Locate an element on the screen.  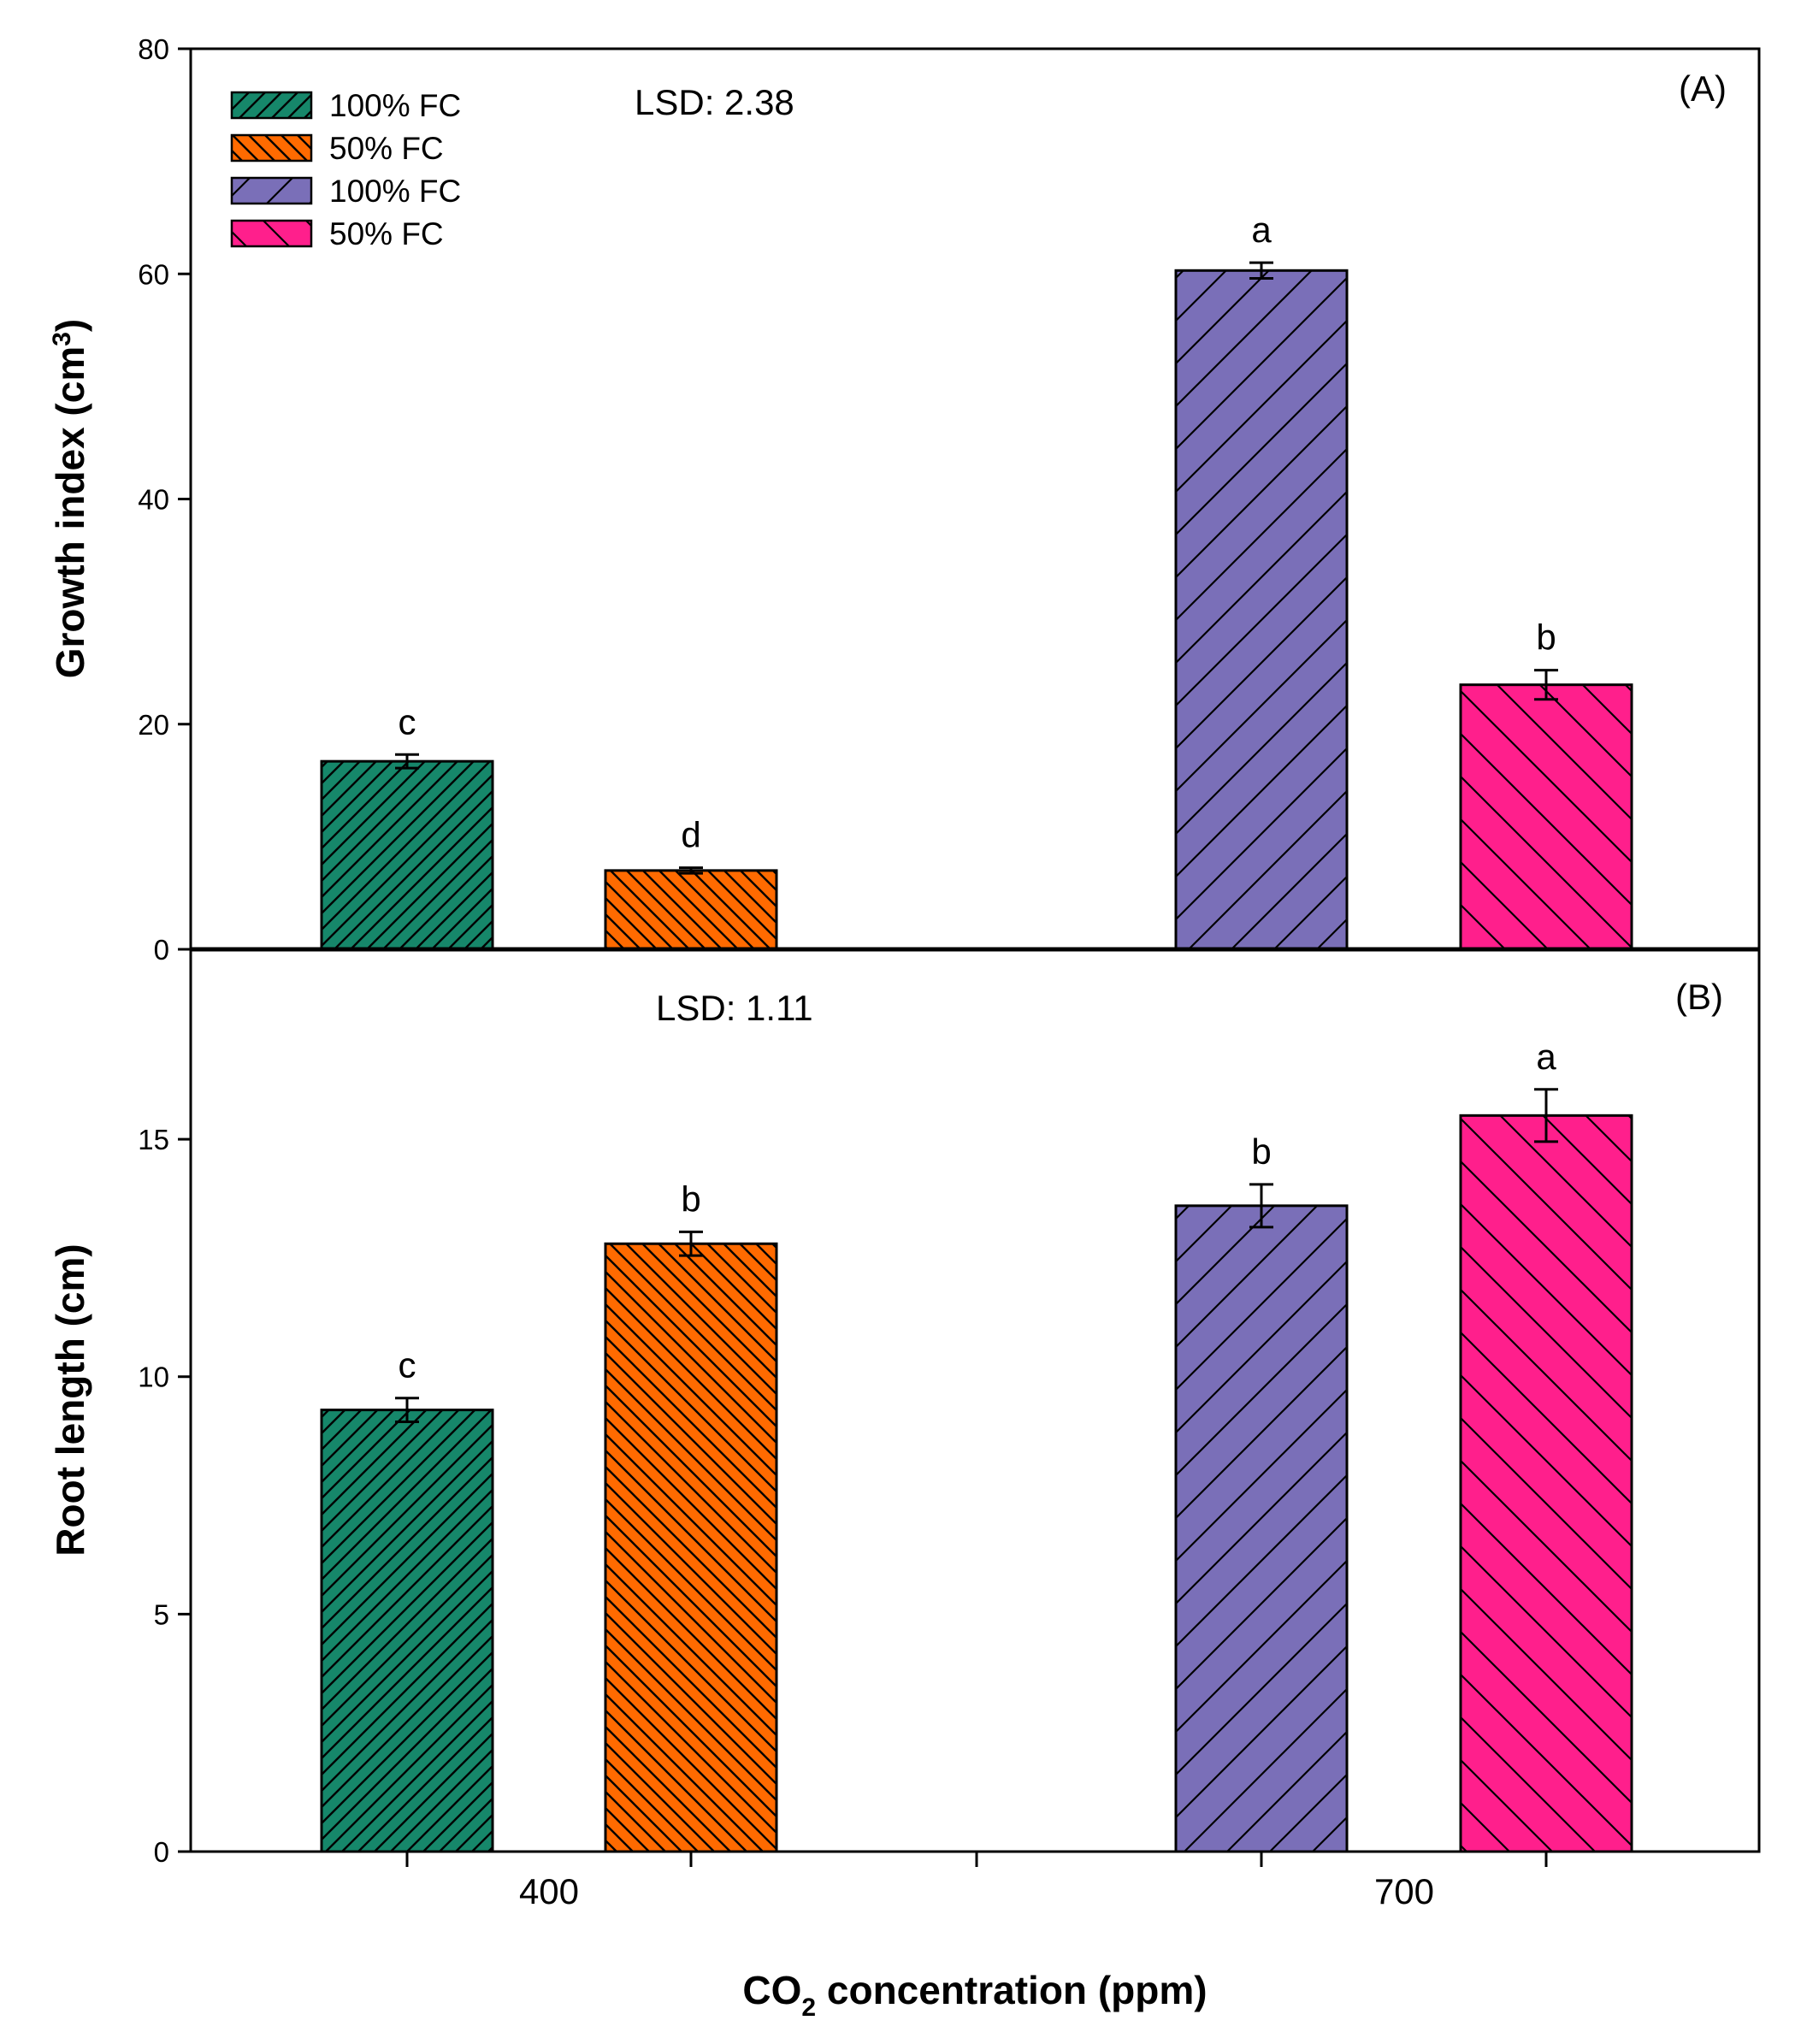
panel-a-annotation: LSD: 2.38 is located at coordinates (714, 102).